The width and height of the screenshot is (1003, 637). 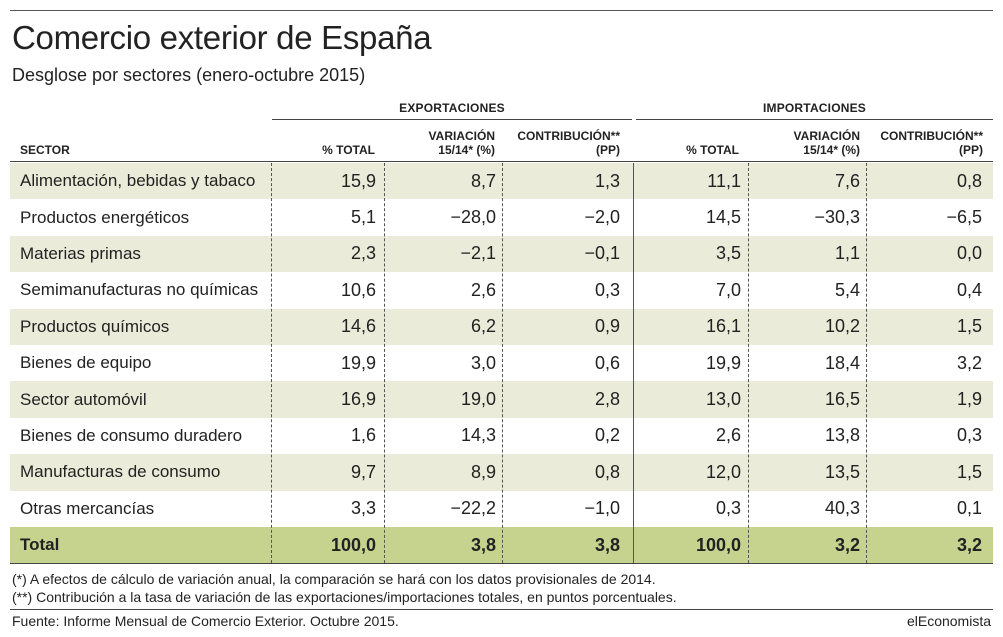 I want to click on cell-exp-var: −2,1, so click(x=478, y=253).